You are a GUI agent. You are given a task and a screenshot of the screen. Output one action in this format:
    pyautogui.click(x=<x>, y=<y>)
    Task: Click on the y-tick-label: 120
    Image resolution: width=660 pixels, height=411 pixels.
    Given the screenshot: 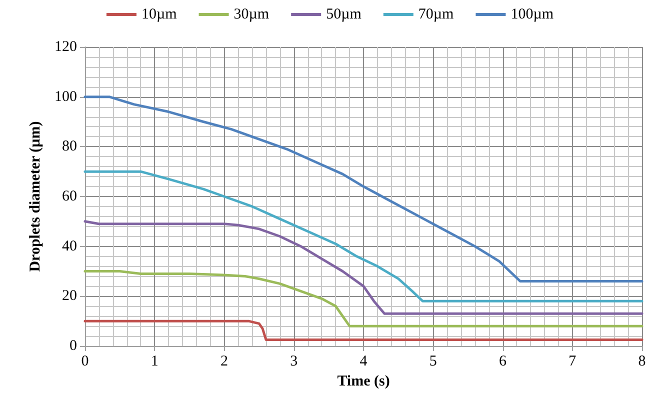 What is the action you would take?
    pyautogui.click(x=65, y=47)
    